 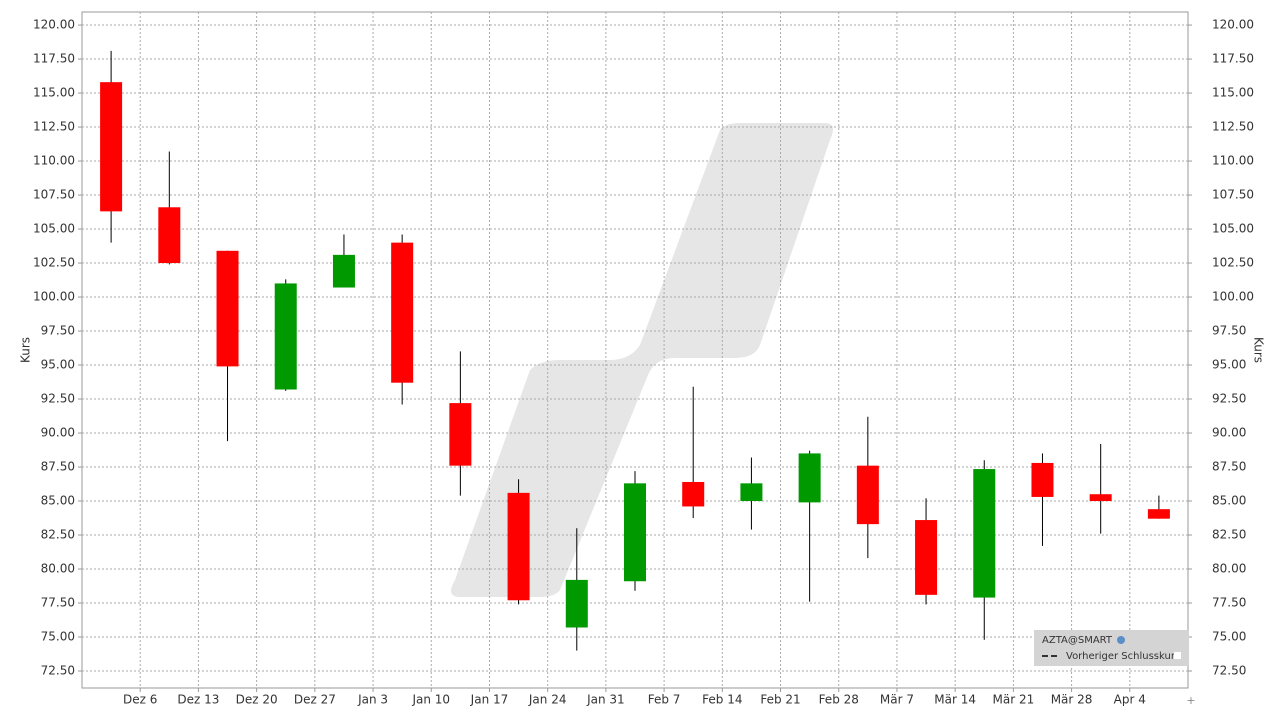 What do you see at coordinates (58, 569) in the screenshot?
I see `y-tick-label: 80.00` at bounding box center [58, 569].